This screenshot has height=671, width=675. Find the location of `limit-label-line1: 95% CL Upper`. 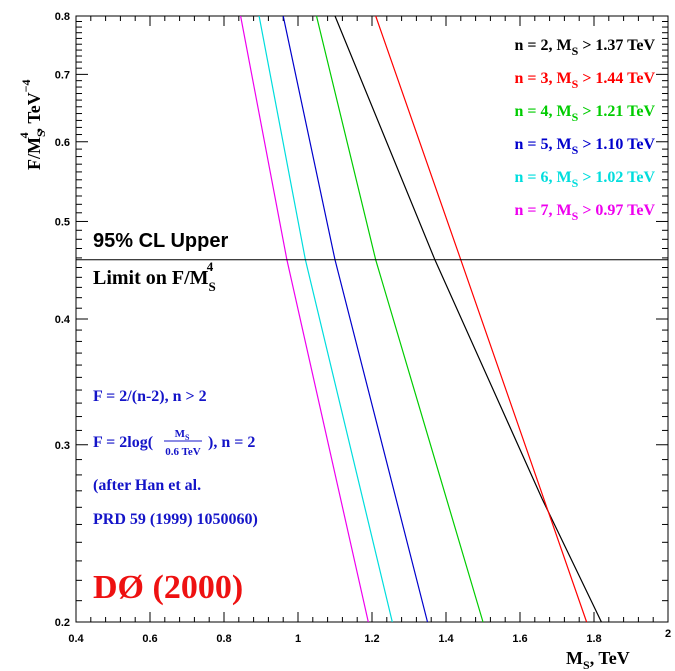

limit-label-line1: 95% CL Upper is located at coordinates (160, 241).